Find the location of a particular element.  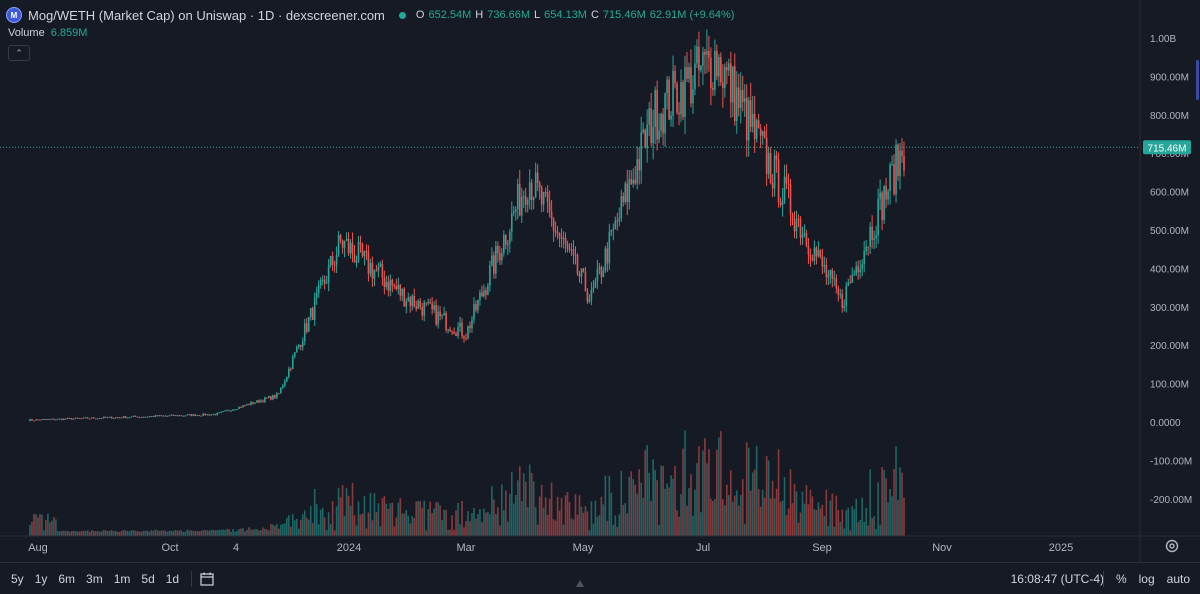

gear-icon is located at coordinates (1172, 546).